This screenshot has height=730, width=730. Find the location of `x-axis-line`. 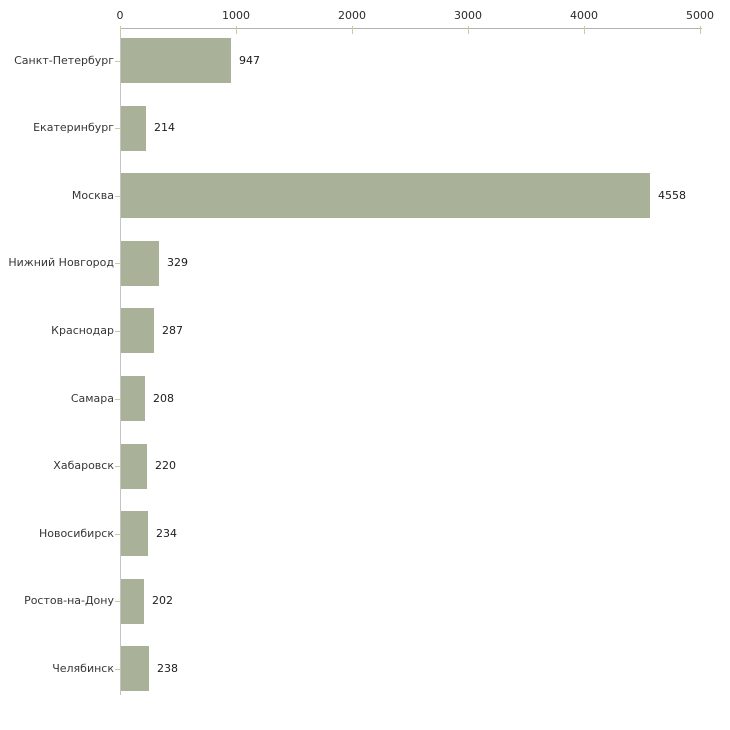

x-axis-line is located at coordinates (411, 28).